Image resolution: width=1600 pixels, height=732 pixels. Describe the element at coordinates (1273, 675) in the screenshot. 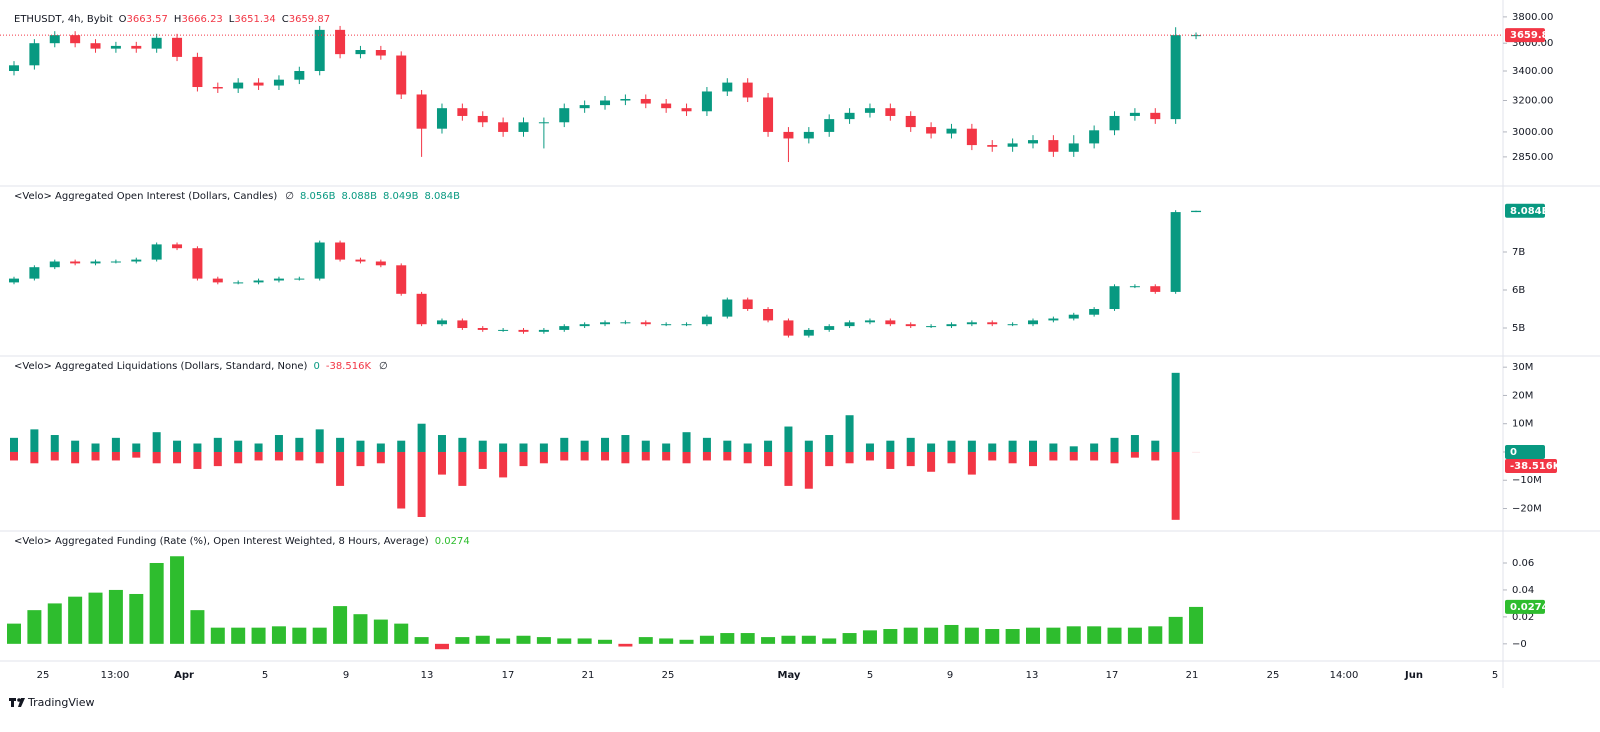

I see `x-tick-label: 25` at that location.